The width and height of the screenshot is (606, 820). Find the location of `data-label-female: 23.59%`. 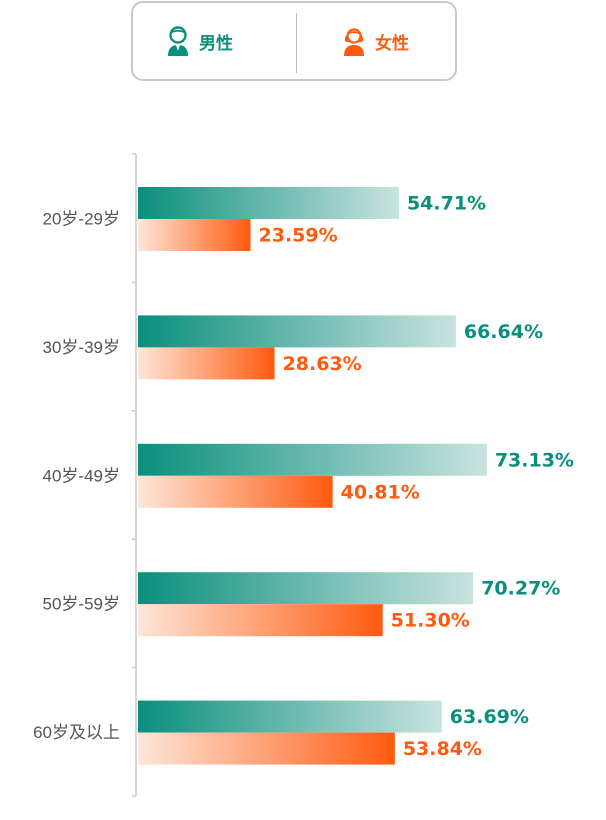

data-label-female: 23.59% is located at coordinates (298, 236).